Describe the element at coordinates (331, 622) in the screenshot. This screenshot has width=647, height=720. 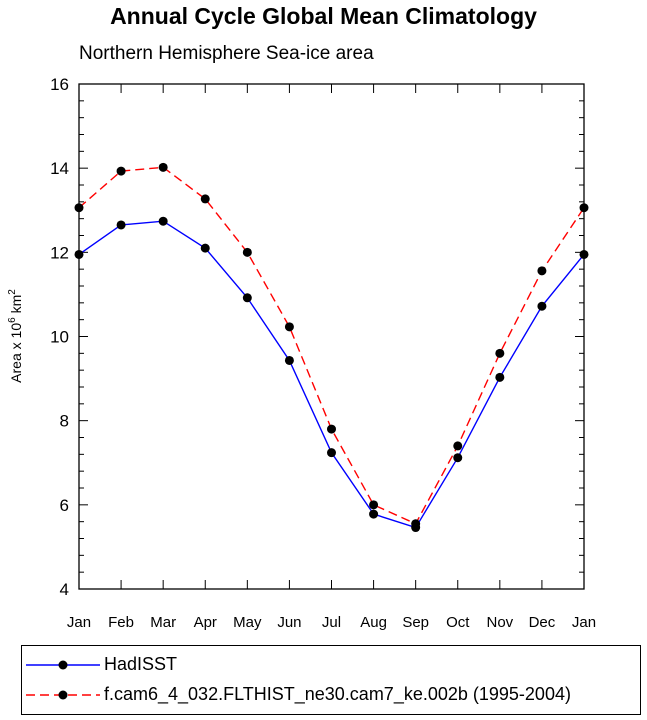
I see `x-tick-label: Jul` at that location.